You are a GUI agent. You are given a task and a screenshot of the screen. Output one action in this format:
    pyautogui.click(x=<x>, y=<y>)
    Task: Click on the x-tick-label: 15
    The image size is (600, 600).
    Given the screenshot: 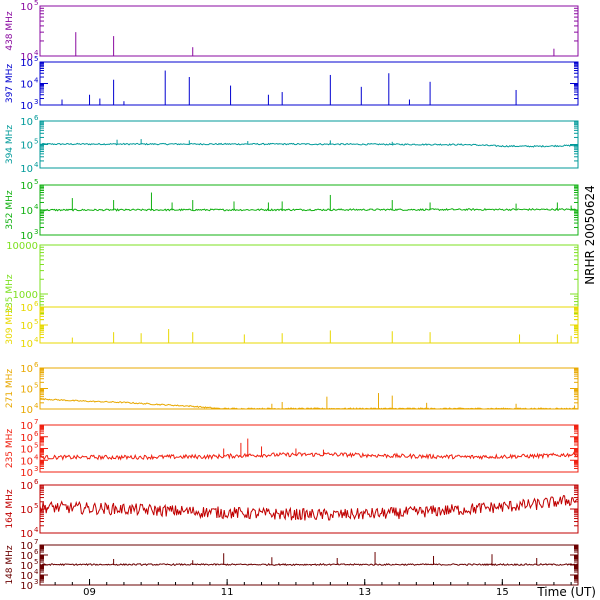 What is the action you would take?
    pyautogui.click(x=502, y=592)
    